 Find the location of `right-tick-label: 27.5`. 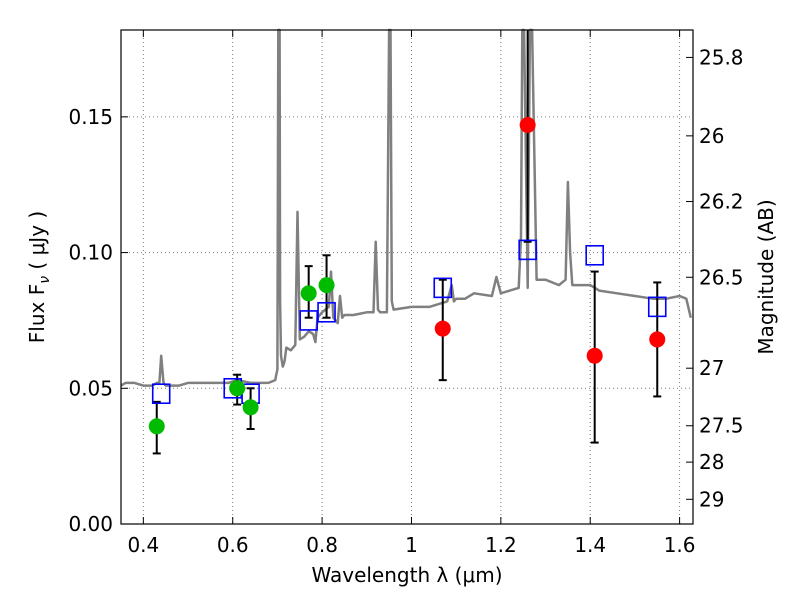

right-tick-label: 27.5 is located at coordinates (721, 426).